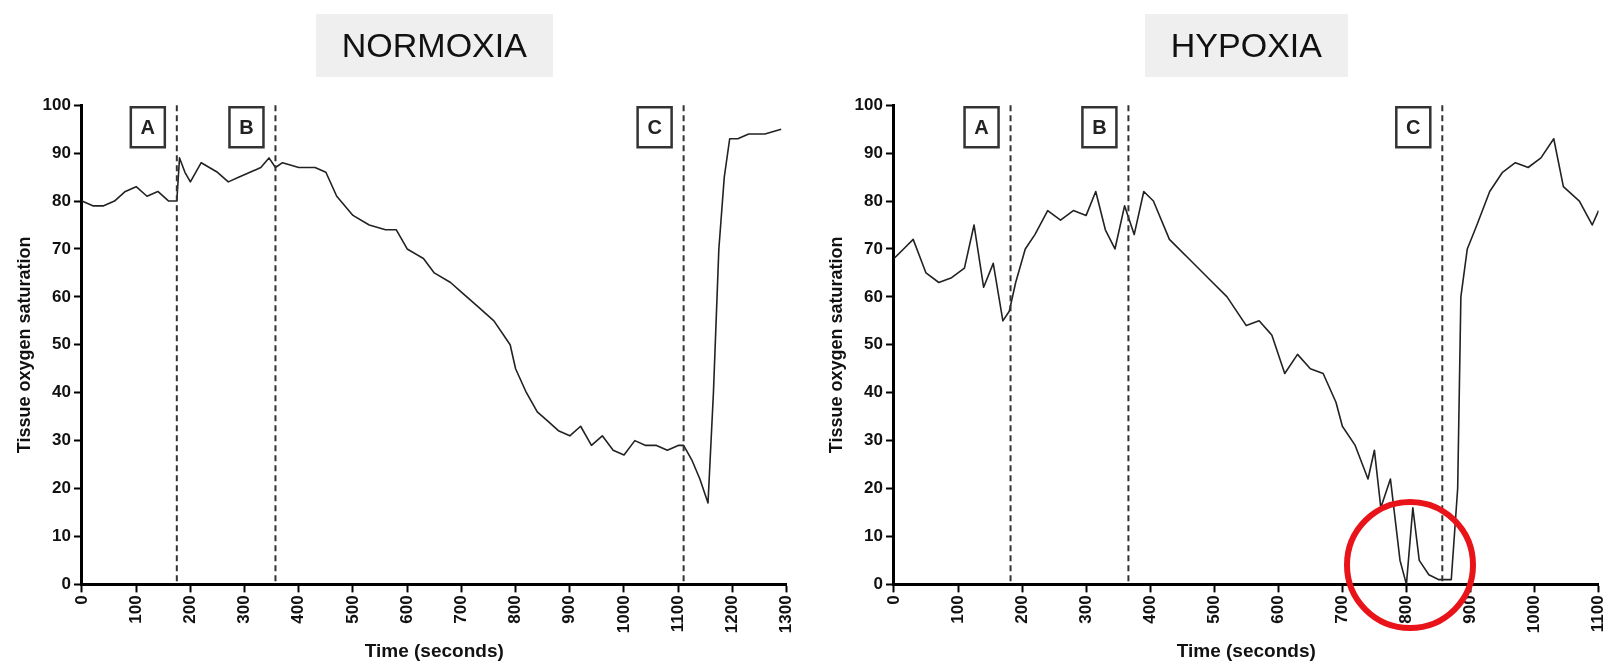 This screenshot has height=671, width=1623. I want to click on x-tick-label: 1300, so click(786, 614).